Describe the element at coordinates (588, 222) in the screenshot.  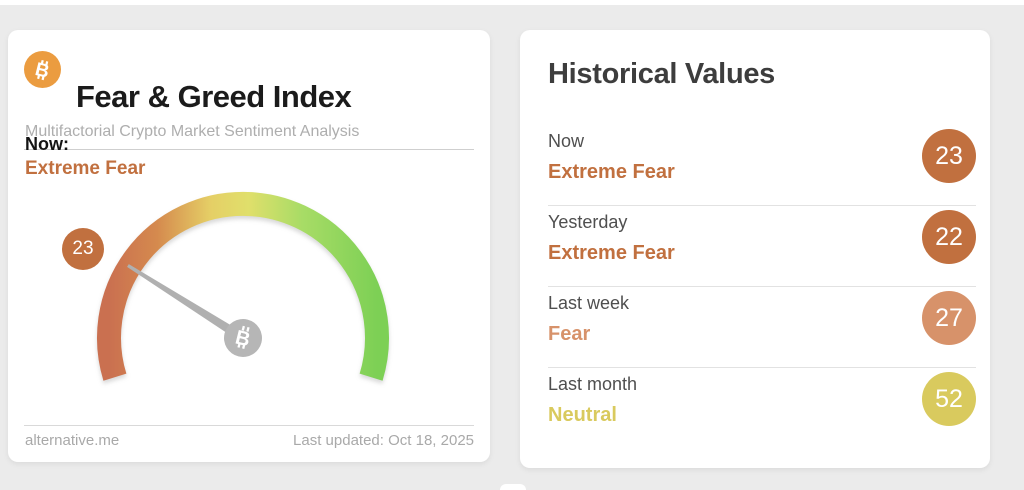
I see `row-period-label: Yesterday` at that location.